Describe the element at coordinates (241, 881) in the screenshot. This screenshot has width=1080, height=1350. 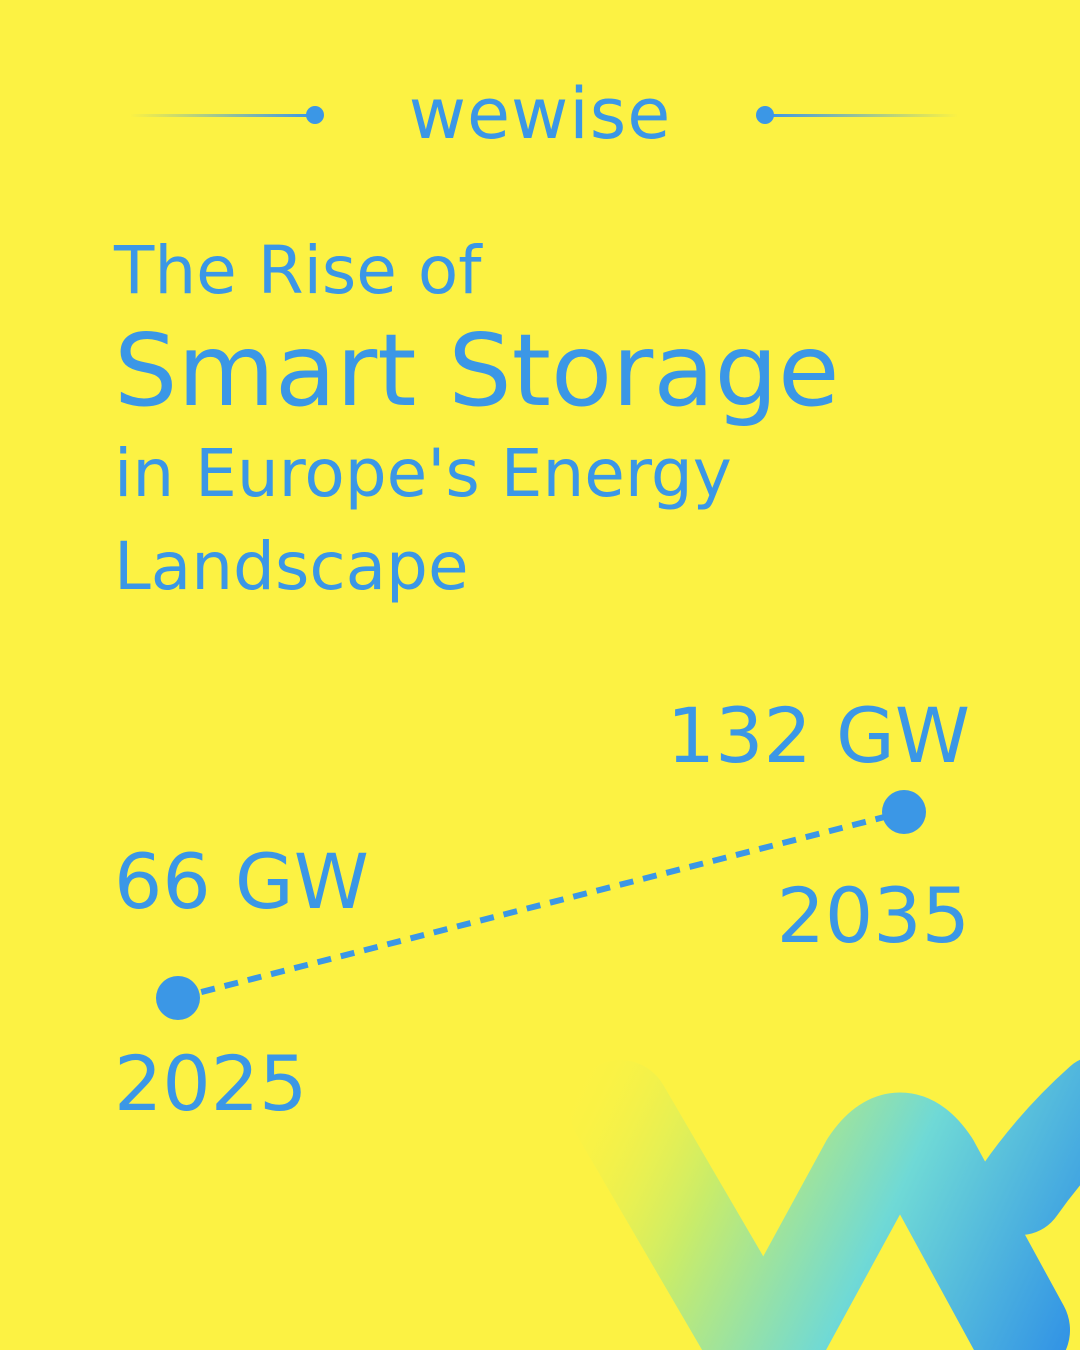
I see `value-label-2025: 66 GW` at that location.